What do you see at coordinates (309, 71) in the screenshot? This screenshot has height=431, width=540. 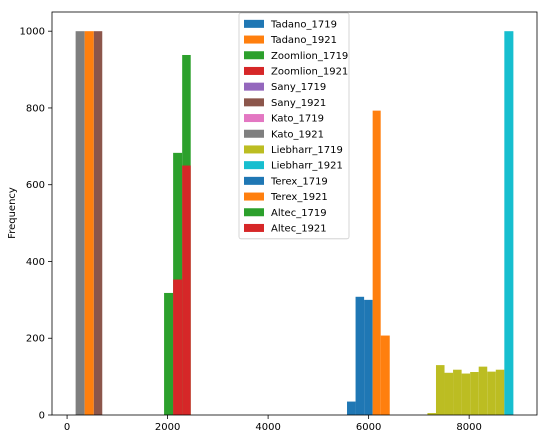 I see `legend-label: Zoomlion_1921` at bounding box center [309, 71].